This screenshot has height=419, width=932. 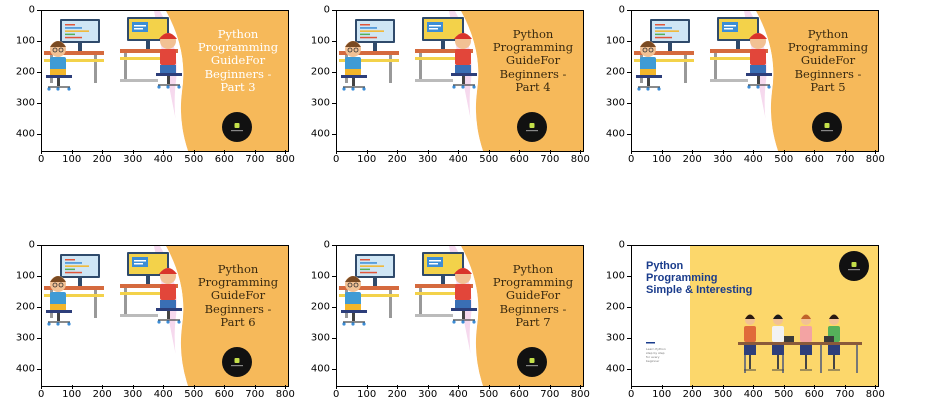 What do you see at coordinates (664, 55) in the screenshot?
I see `illustration-left-desk` at bounding box center [664, 55].